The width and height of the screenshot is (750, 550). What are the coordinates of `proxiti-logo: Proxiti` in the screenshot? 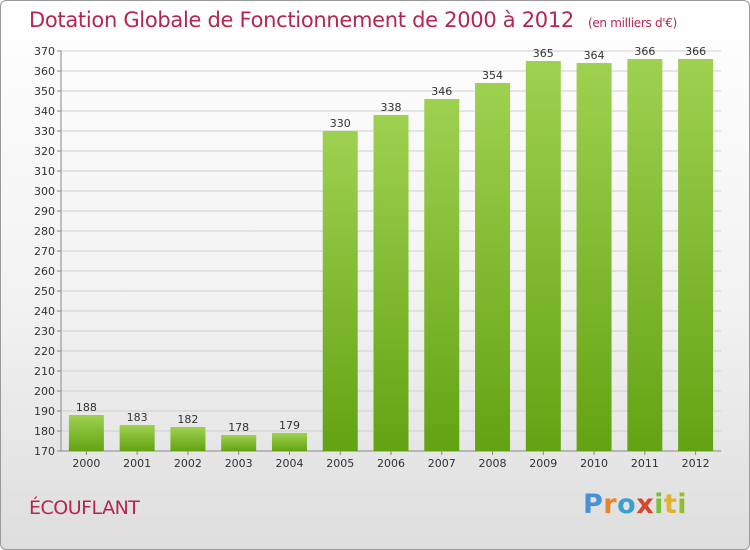 It's located at (635, 504).